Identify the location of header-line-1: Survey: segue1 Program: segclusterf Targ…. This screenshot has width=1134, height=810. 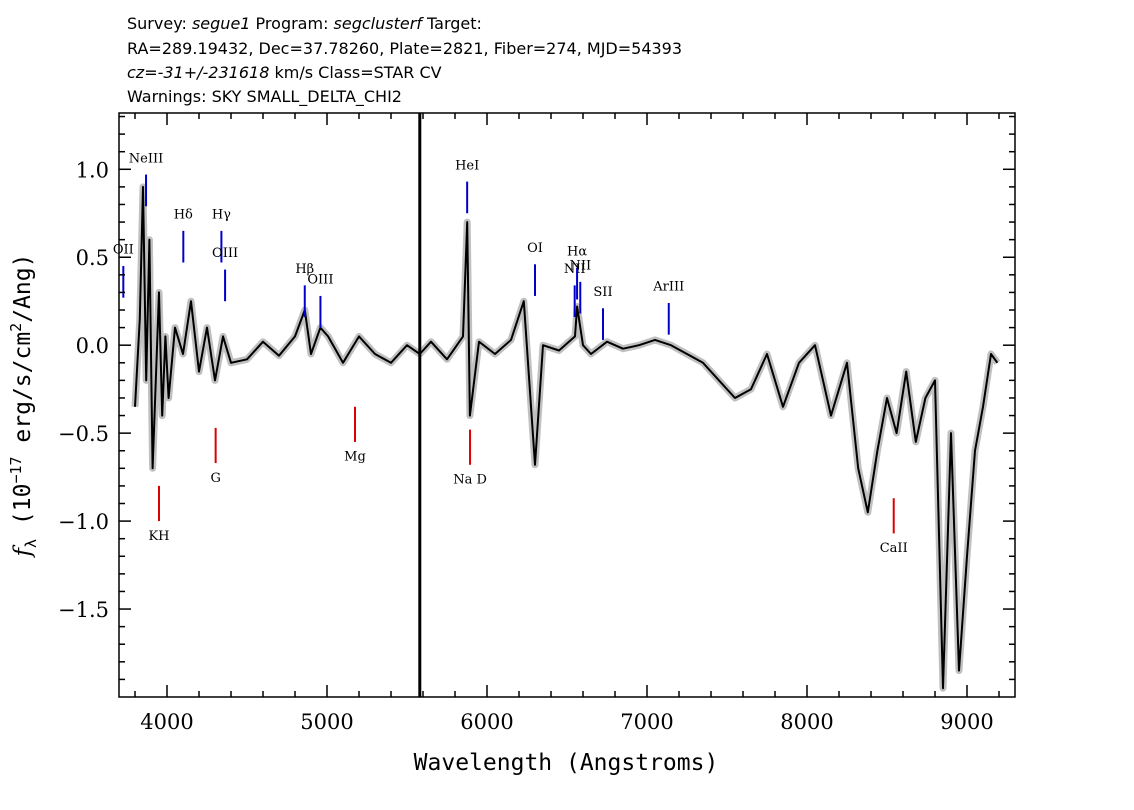
(304, 23).